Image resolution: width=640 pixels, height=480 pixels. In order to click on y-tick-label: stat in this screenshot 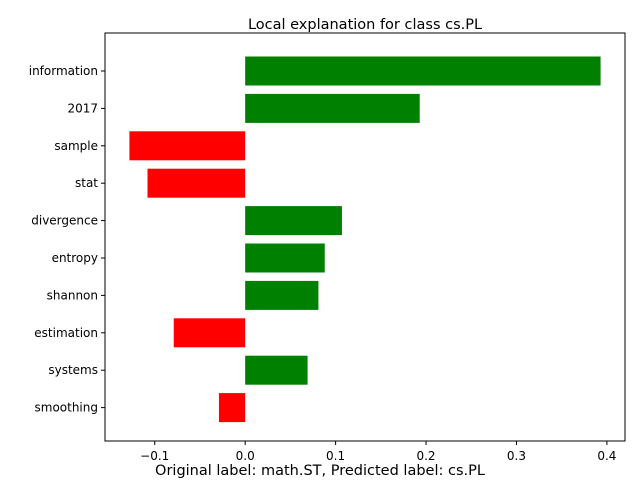, I will do `click(86, 183)`.